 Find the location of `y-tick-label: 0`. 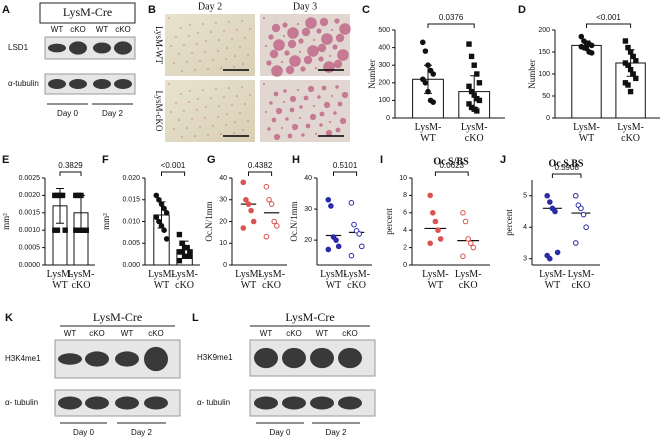

y-tick-label: 0 is located at coordinates (225, 265).